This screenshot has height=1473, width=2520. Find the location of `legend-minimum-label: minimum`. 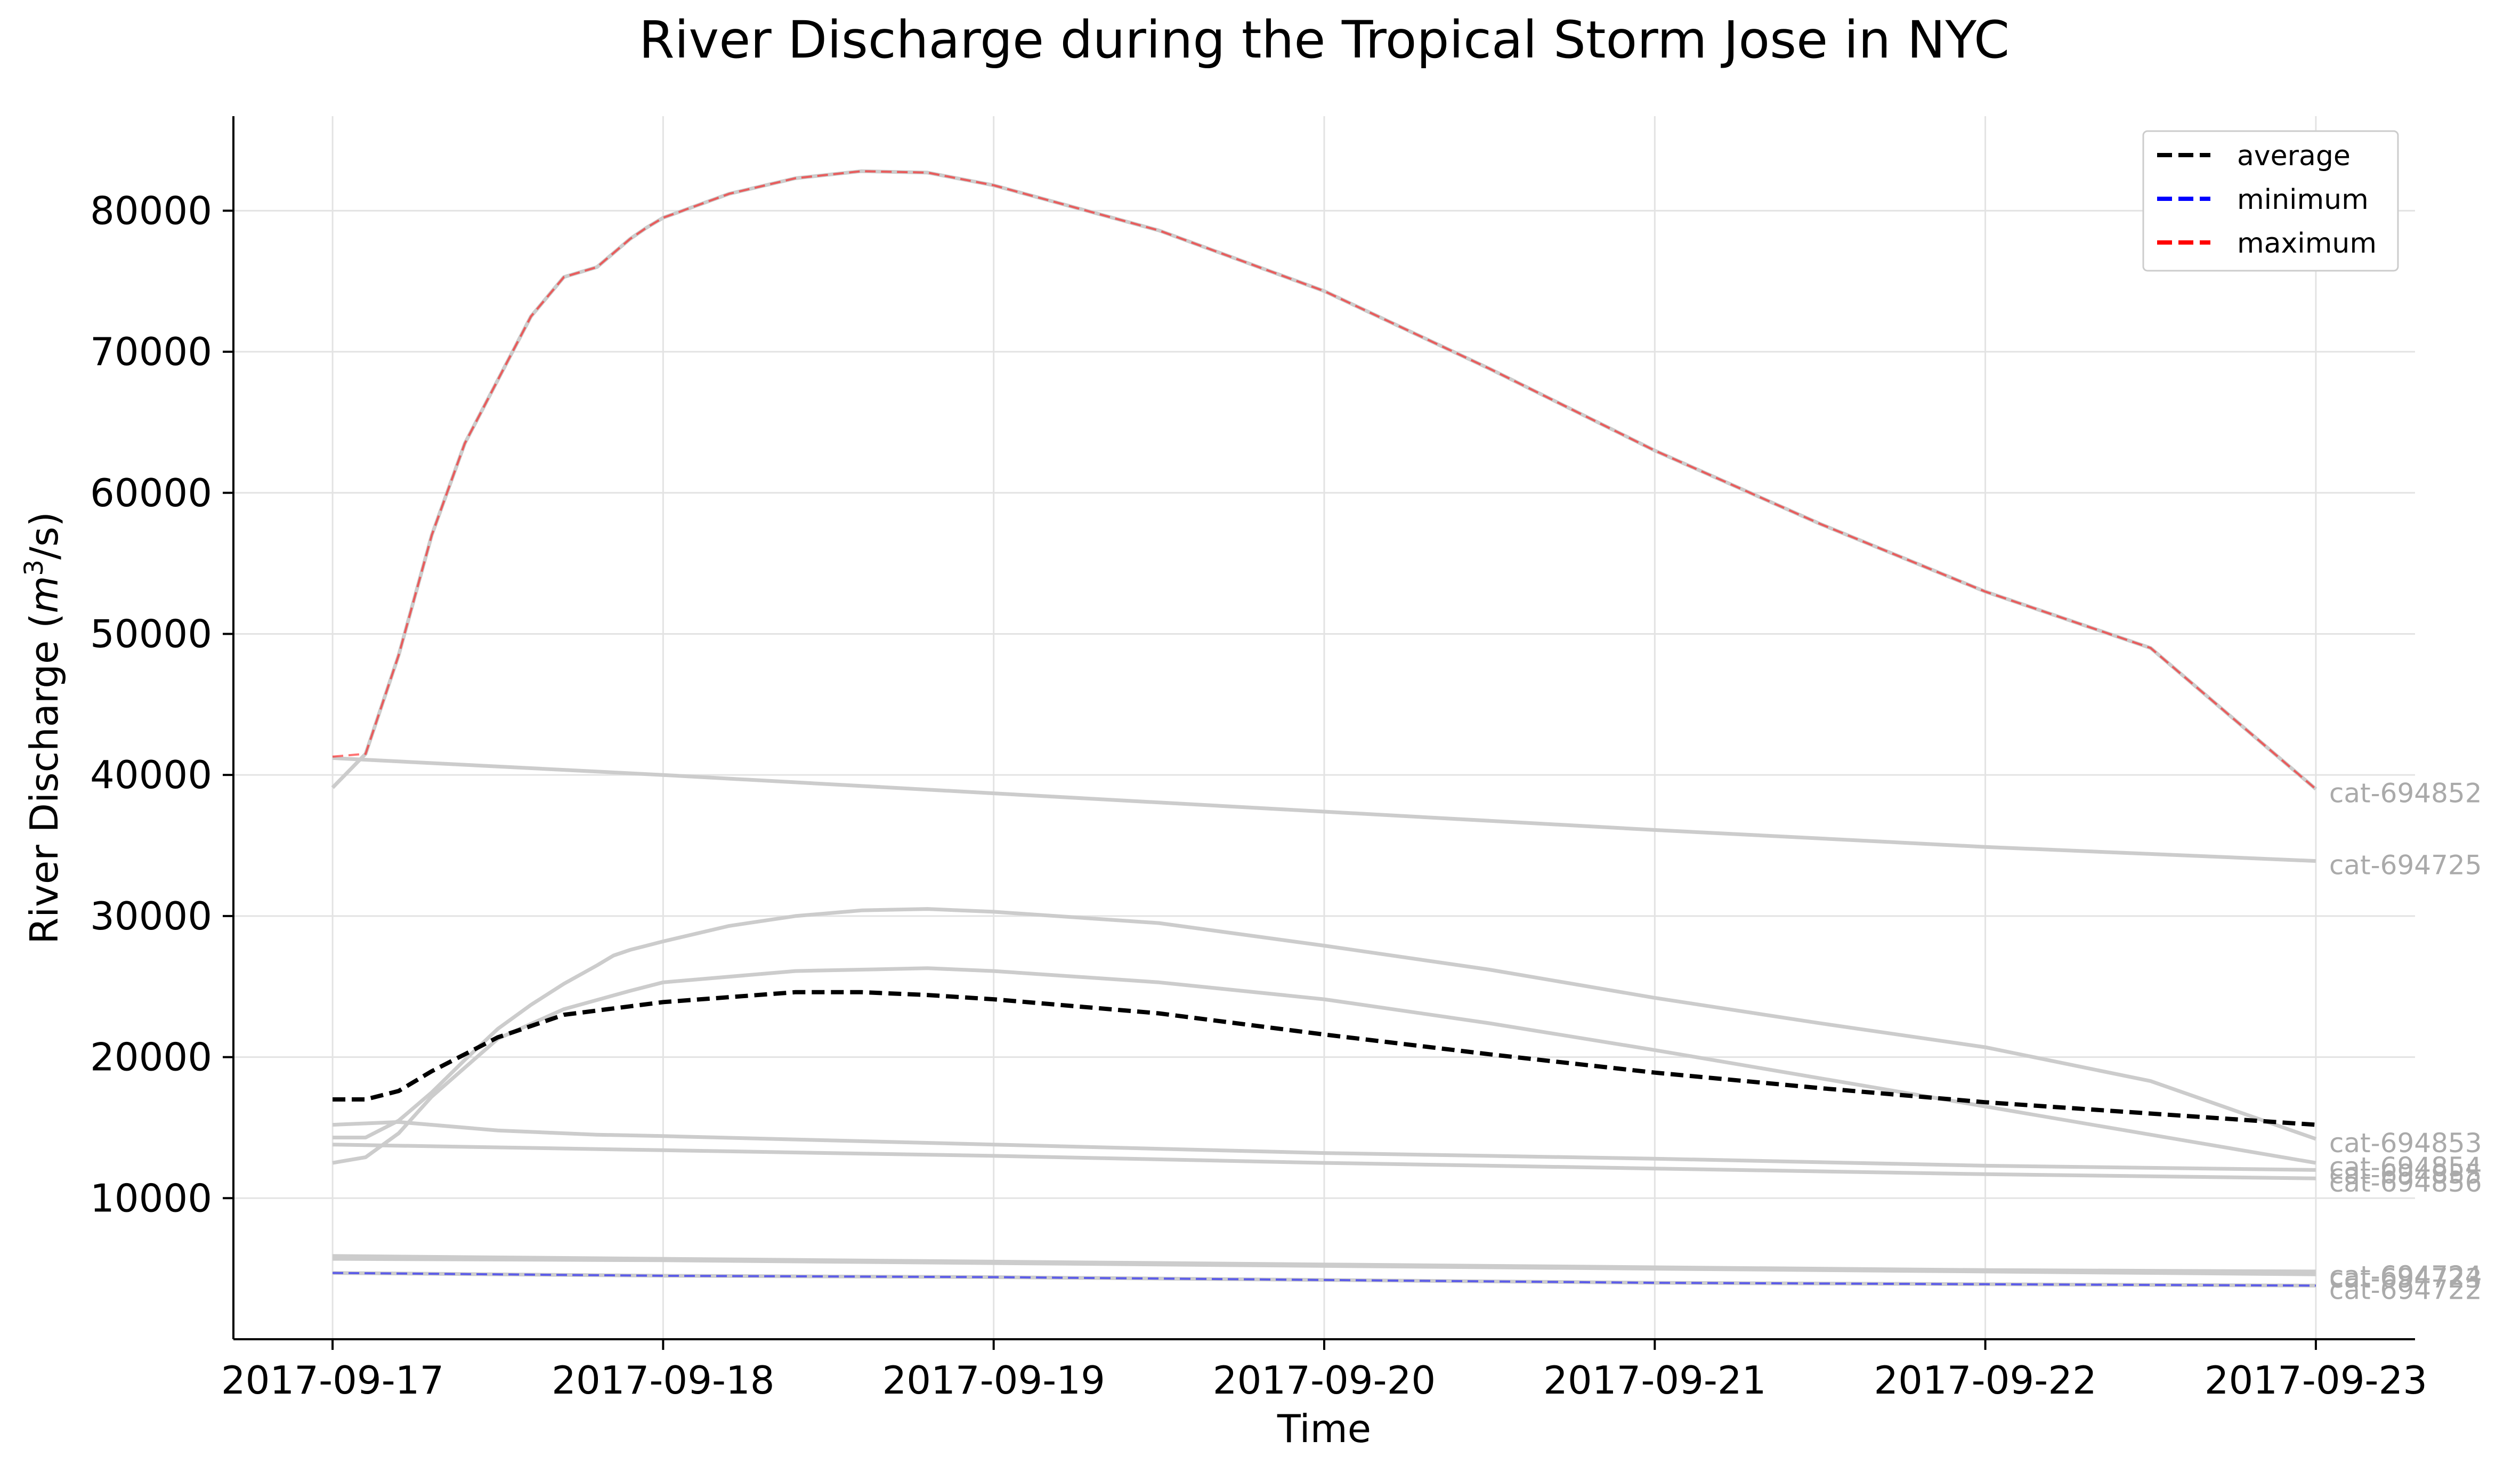

legend-minimum-label: minimum is located at coordinates (2303, 200).